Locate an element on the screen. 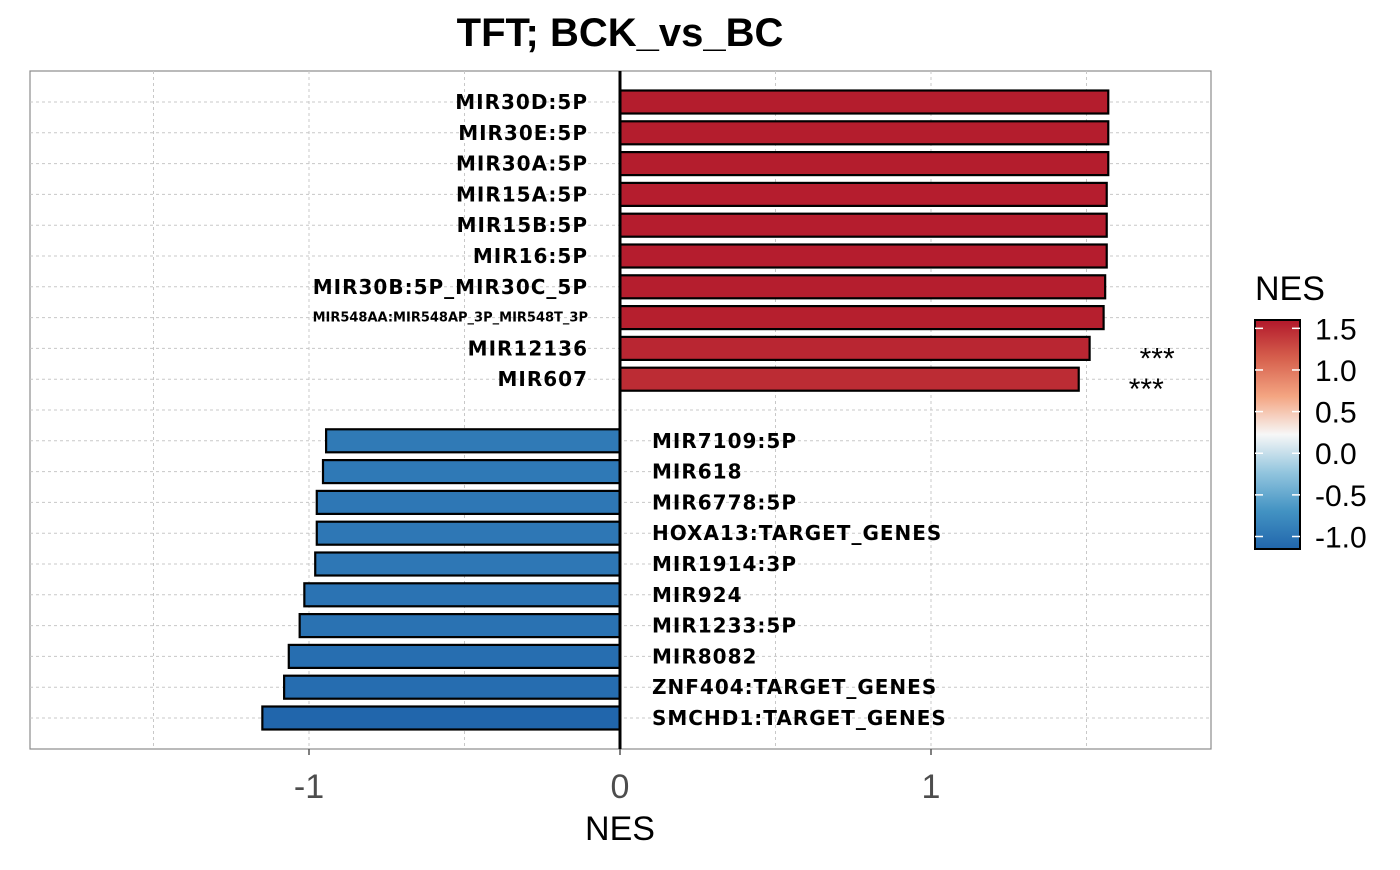 This screenshot has height=870, width=1400. x-tick-label: 1 is located at coordinates (931, 787).